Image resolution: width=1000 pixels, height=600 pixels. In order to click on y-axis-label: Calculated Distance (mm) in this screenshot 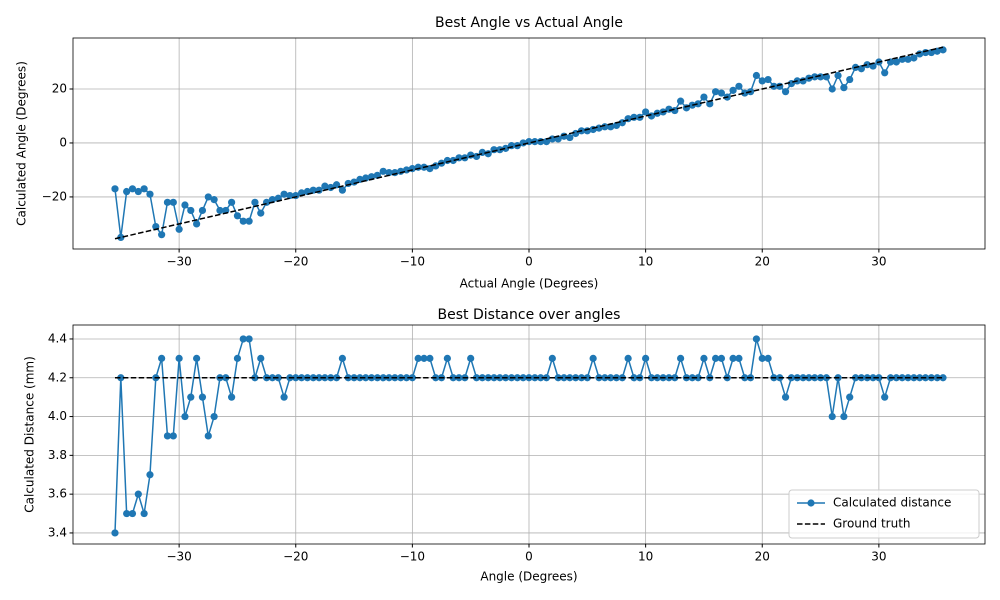, I will do `click(30, 434)`.